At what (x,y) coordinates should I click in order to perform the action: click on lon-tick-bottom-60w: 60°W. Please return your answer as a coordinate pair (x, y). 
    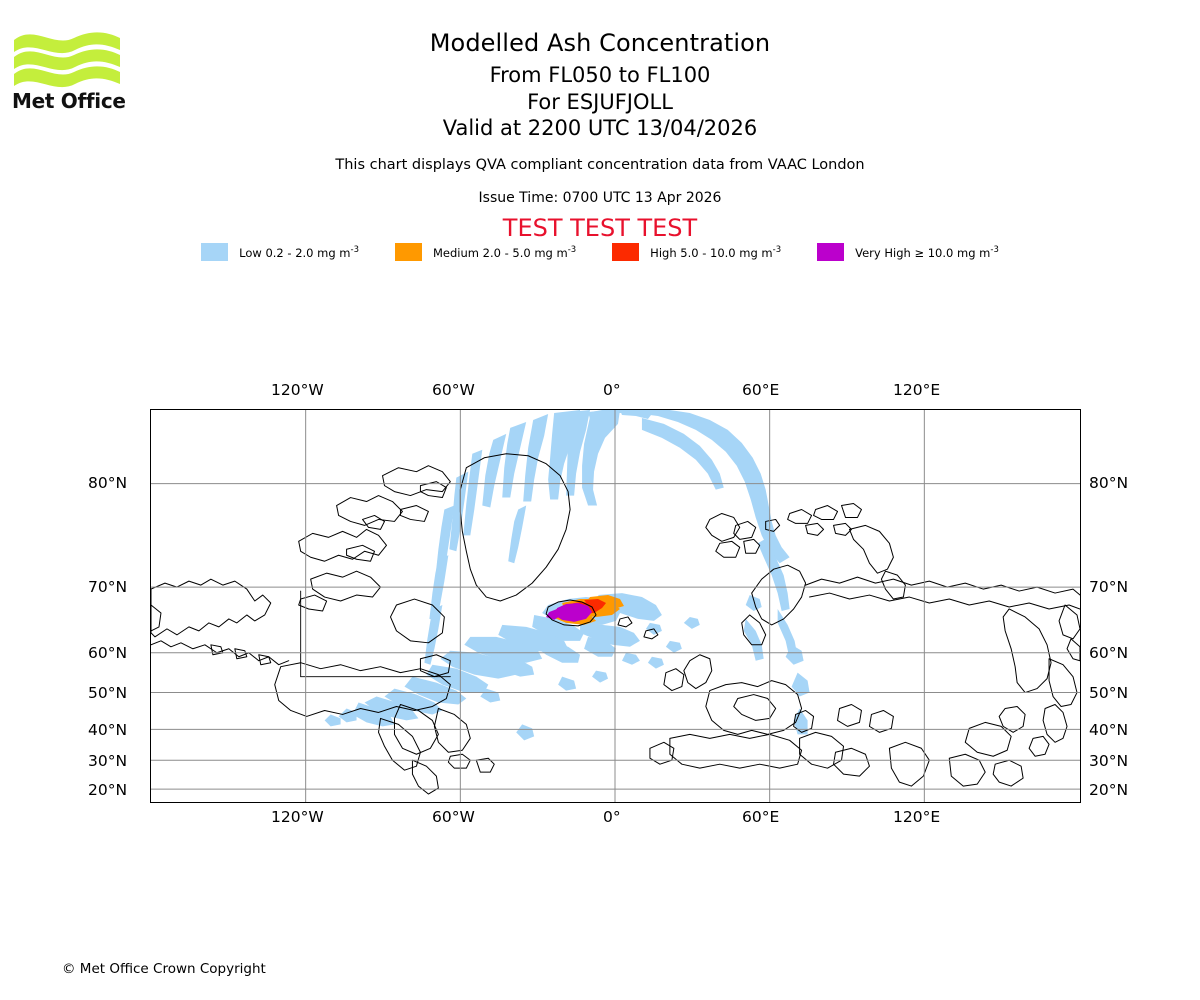
    Looking at the image, I should click on (453, 817).